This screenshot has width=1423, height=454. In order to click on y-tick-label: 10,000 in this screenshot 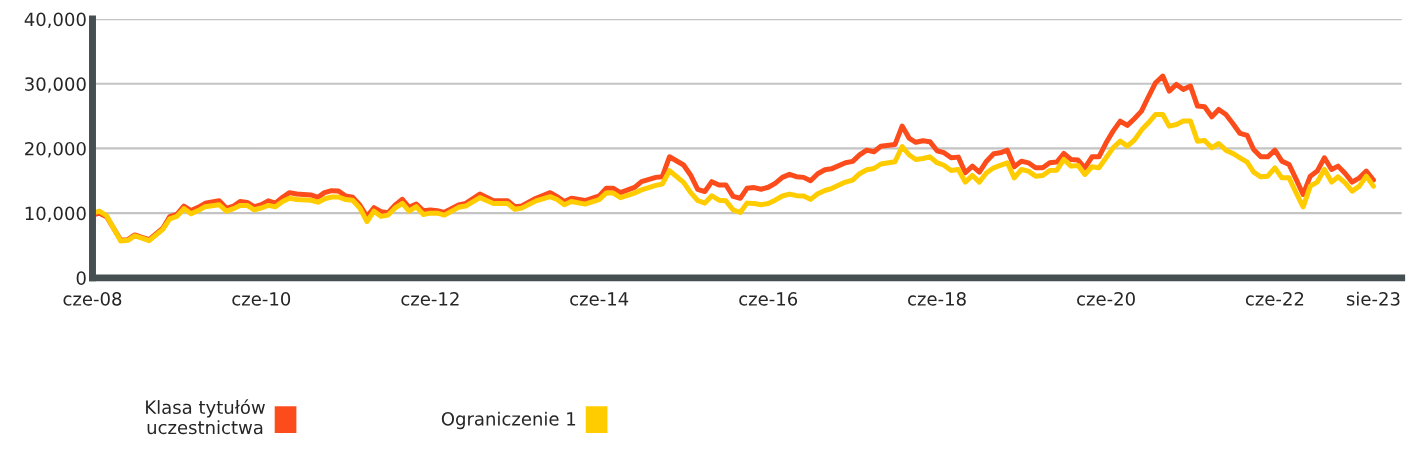, I will do `click(55, 214)`.